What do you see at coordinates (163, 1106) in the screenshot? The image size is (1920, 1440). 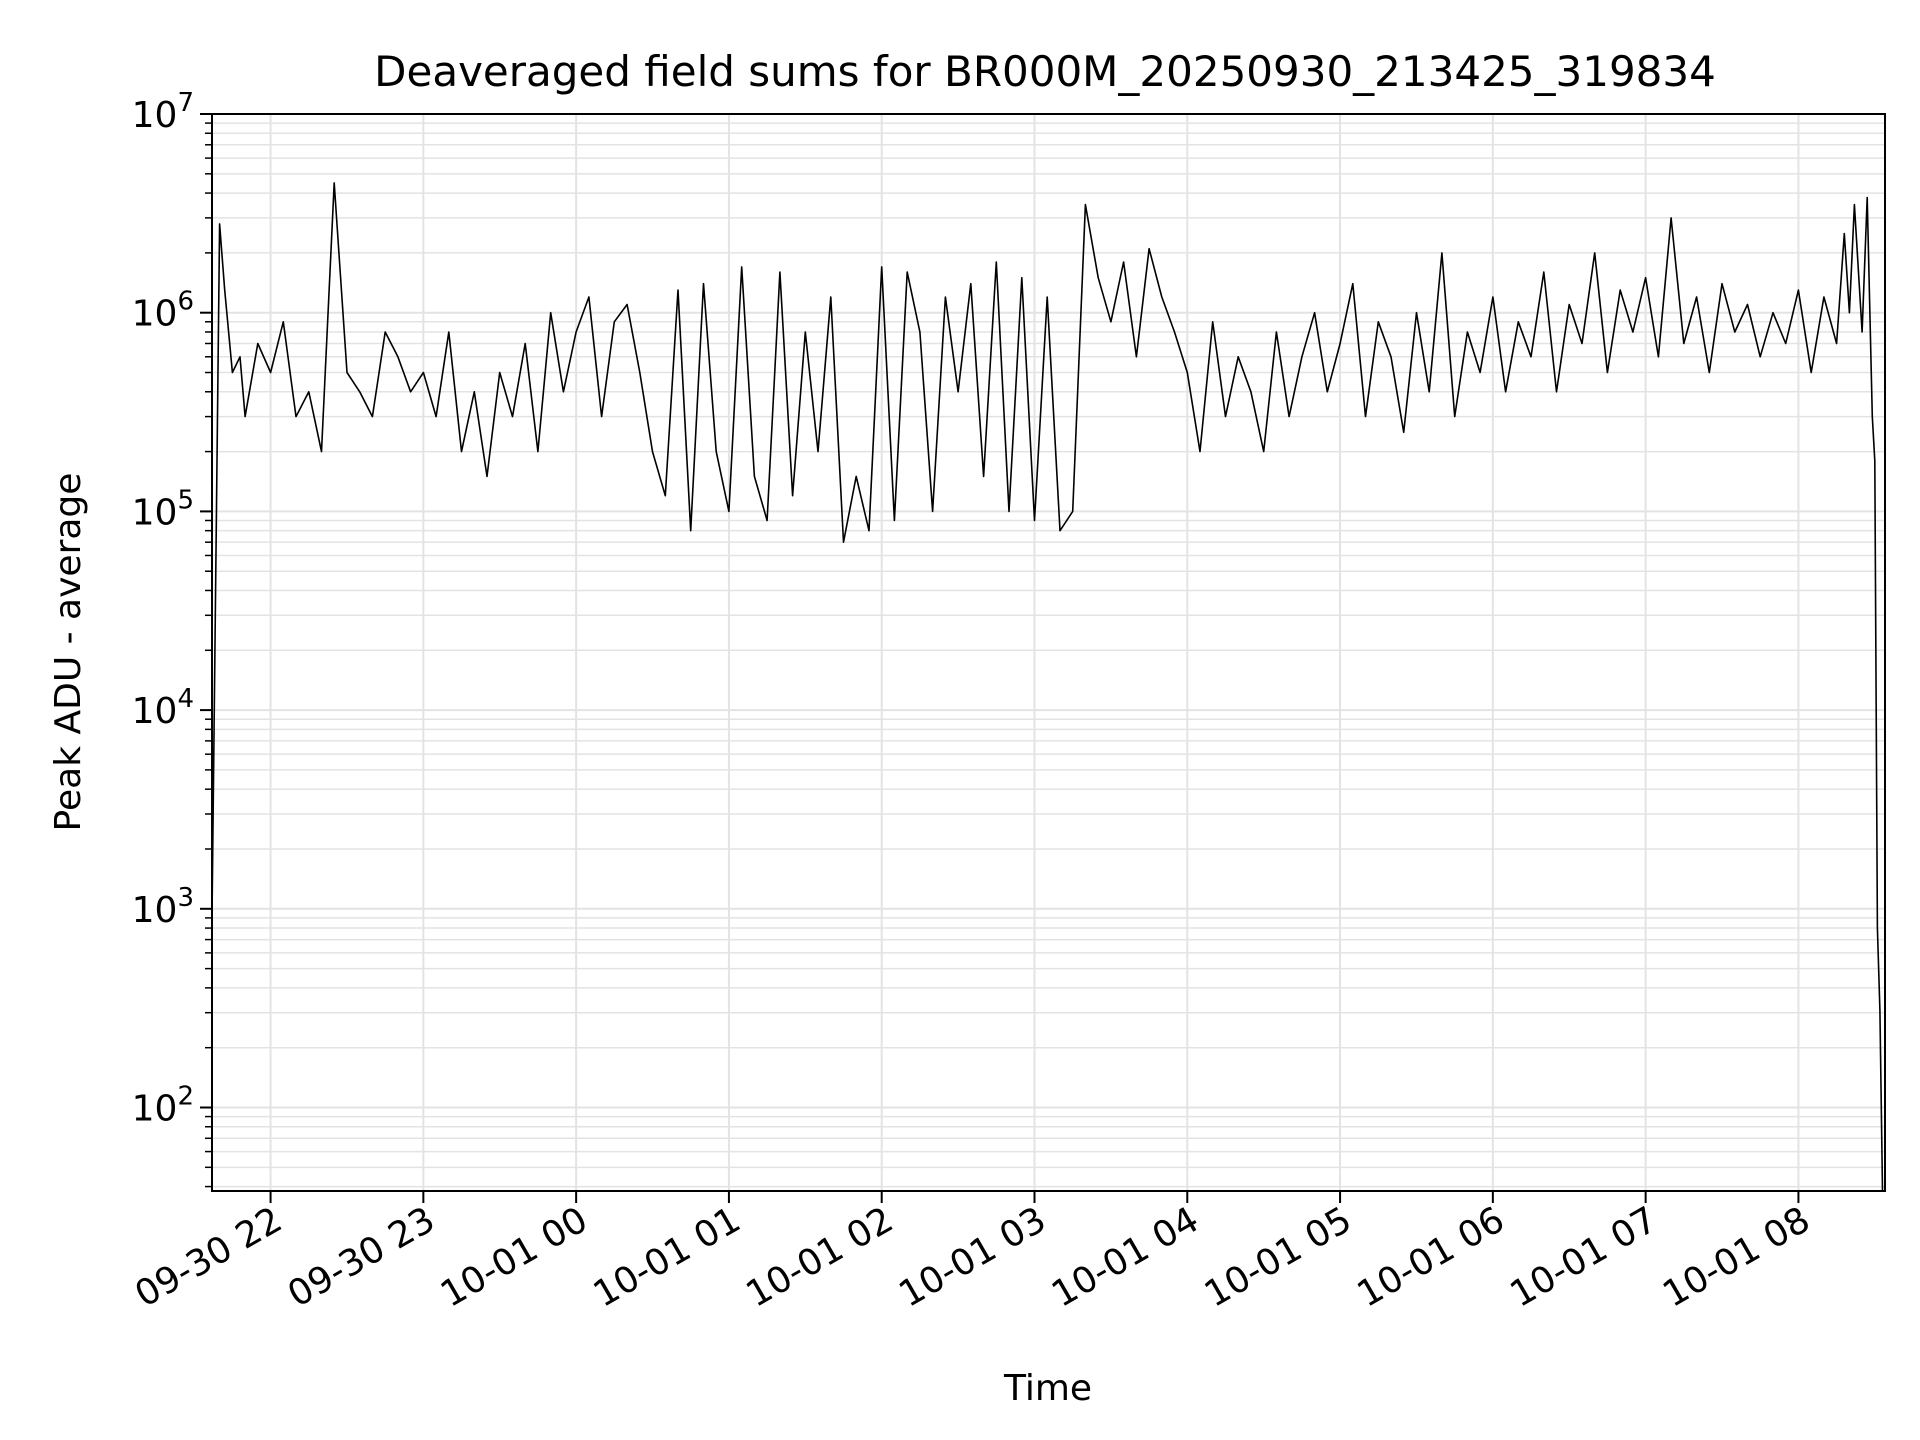 I see `y-tick-label: 10²` at bounding box center [163, 1106].